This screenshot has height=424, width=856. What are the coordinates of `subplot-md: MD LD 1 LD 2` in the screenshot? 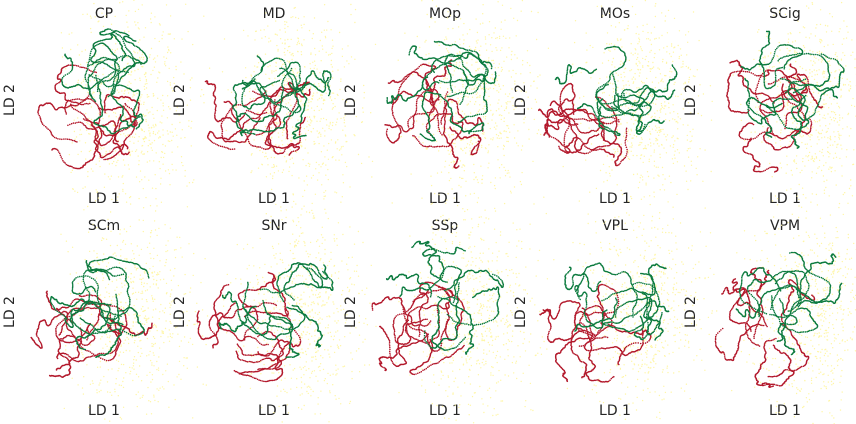 It's located at (274, 116).